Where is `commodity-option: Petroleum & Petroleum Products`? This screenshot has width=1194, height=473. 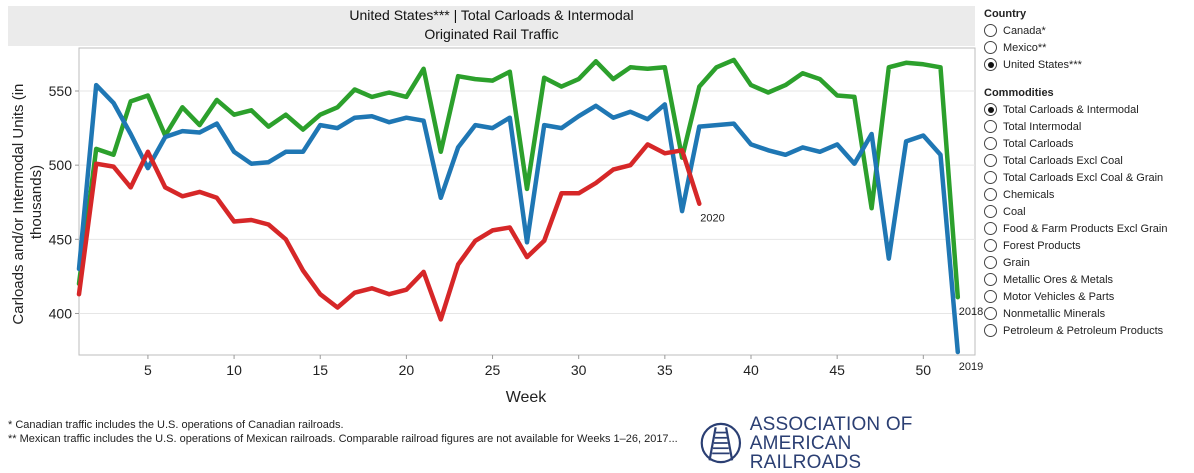 commodity-option: Petroleum & Petroleum Products is located at coordinates (1086, 330).